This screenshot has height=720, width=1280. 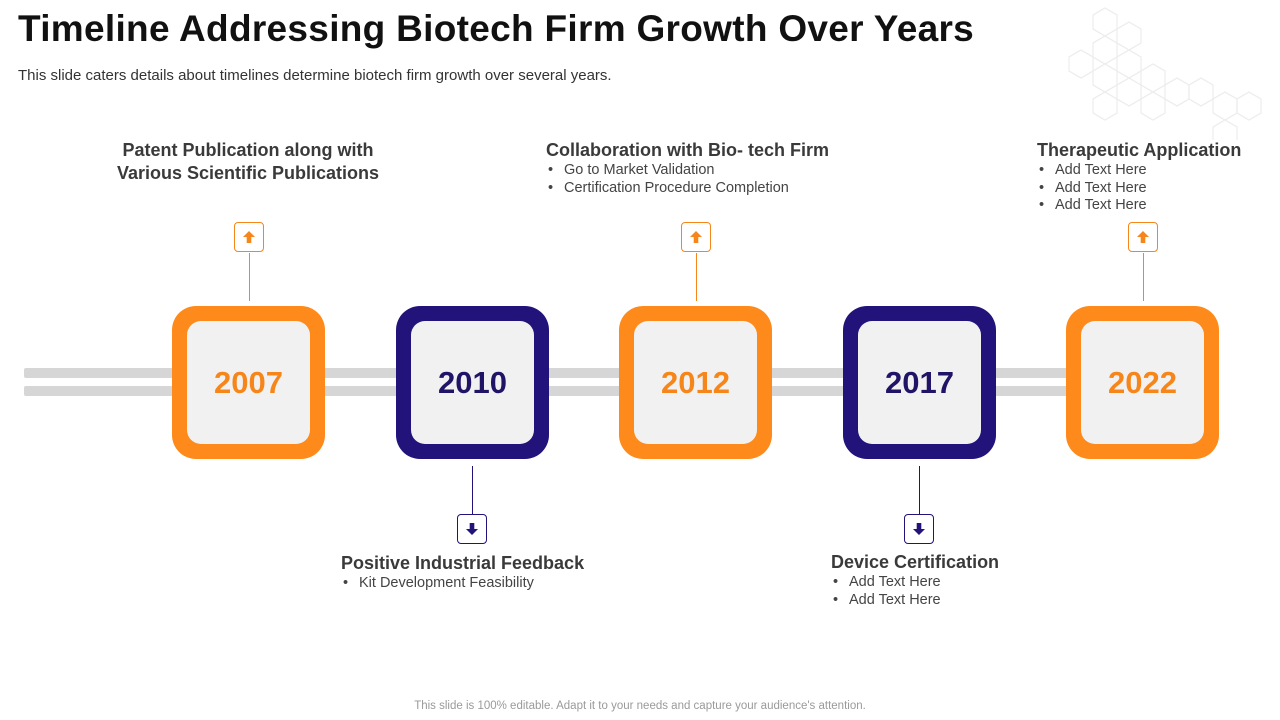 What do you see at coordinates (915, 562) in the screenshot?
I see `milestone-heading: Device Certification` at bounding box center [915, 562].